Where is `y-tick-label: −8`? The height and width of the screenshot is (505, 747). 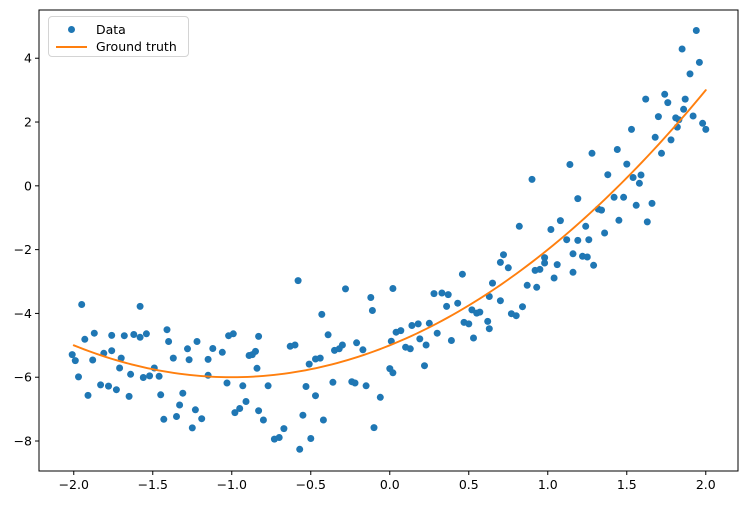 y-tick-label: −8 is located at coordinates (23, 441).